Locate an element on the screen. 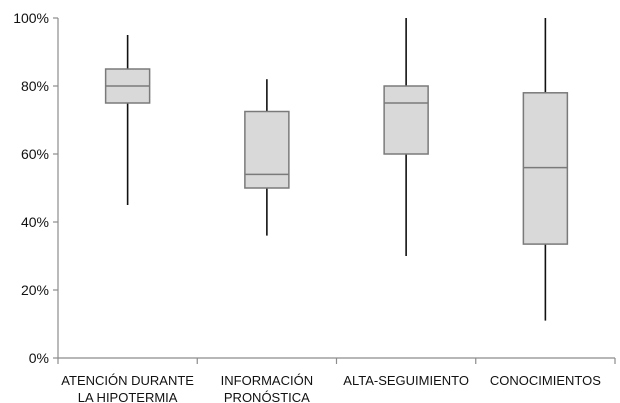  y-tick-label: 20% is located at coordinates (35, 290).